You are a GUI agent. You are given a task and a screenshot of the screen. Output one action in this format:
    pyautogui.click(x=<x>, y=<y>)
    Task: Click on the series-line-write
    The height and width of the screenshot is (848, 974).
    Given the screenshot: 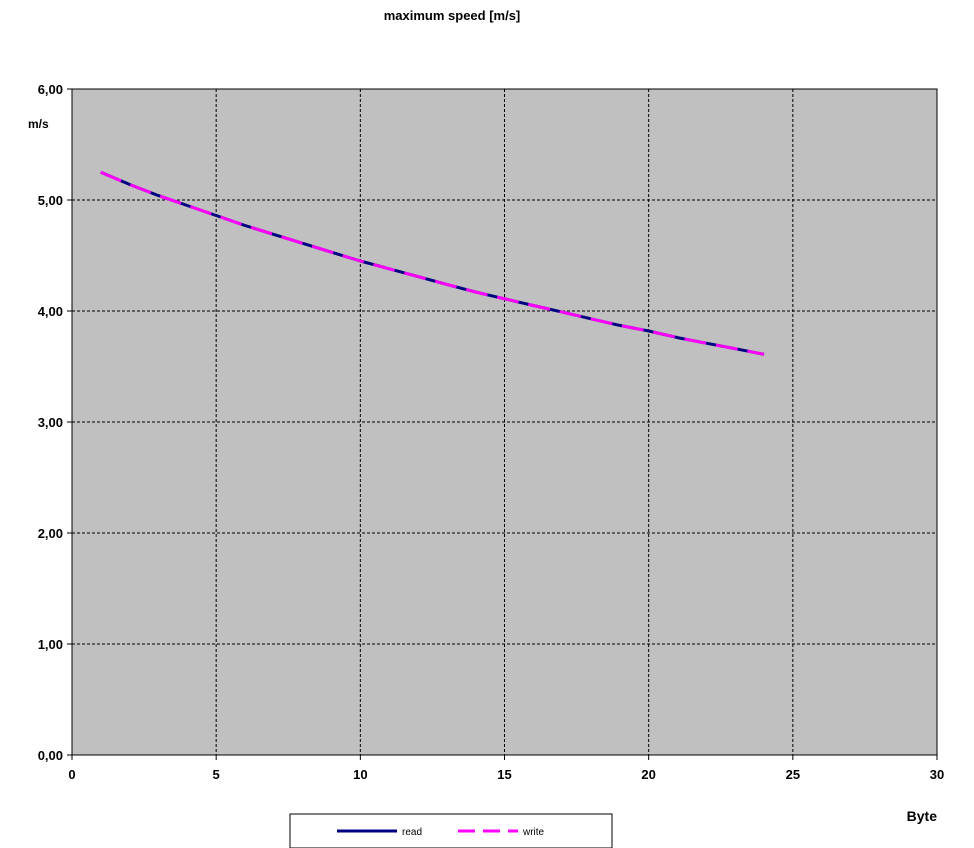 What is the action you would take?
    pyautogui.click(x=432, y=263)
    